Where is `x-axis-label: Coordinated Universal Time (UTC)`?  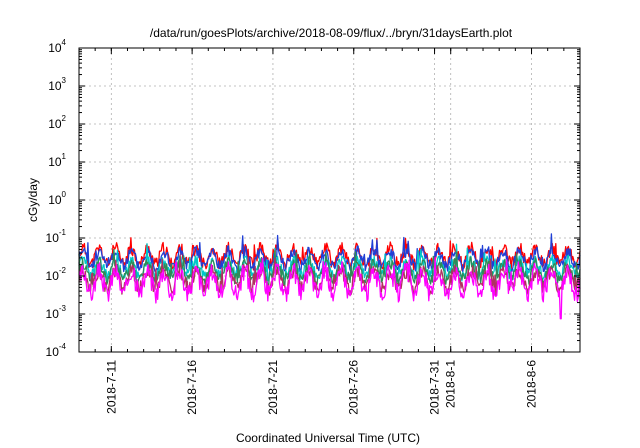 x-axis-label: Coordinated Universal Time (UTC) is located at coordinates (328, 438).